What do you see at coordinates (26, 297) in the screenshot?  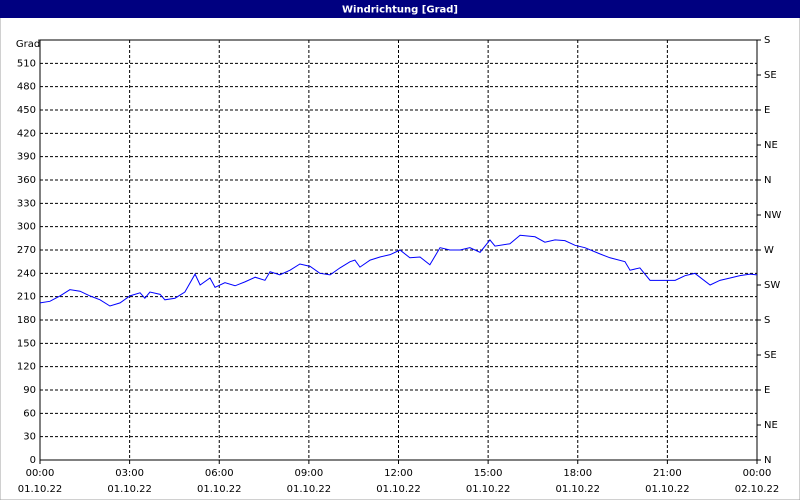 I see `y-tick-label: 210` at bounding box center [26, 297].